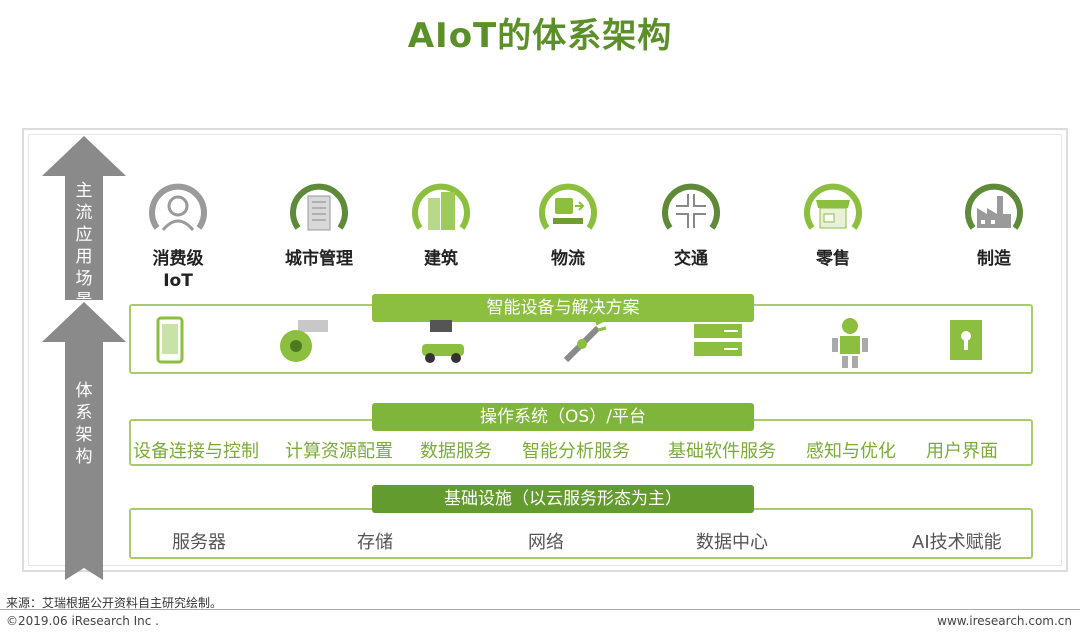  I want to click on copyright: ©2019.06 iResearch Inc ., so click(82, 621).